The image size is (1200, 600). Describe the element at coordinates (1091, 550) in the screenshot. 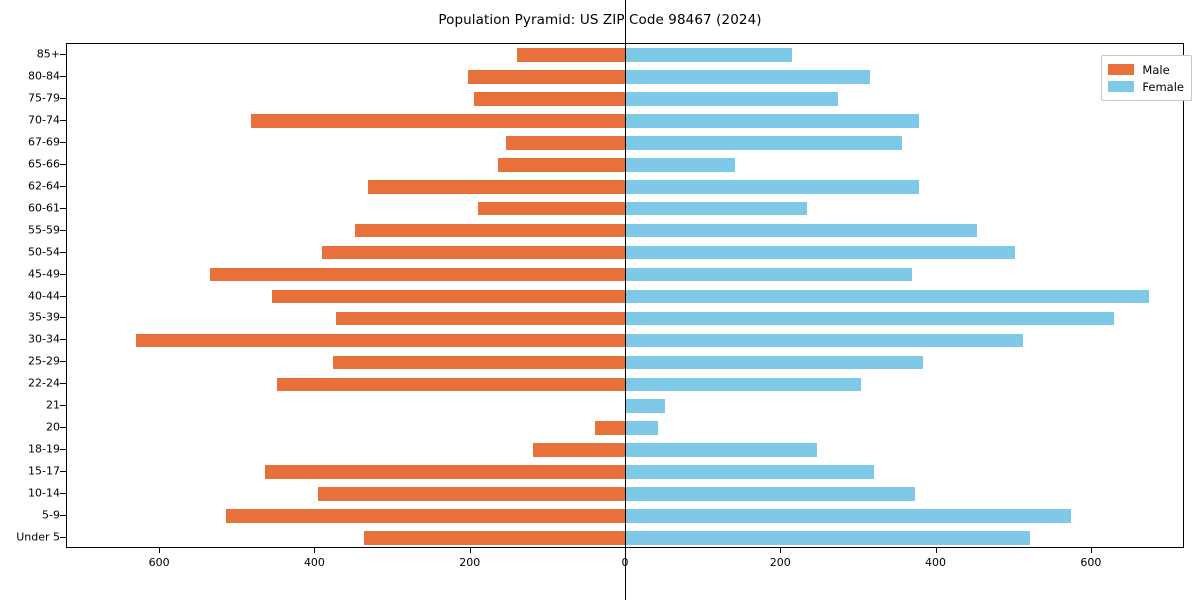

I see `x-tick-mark` at that location.